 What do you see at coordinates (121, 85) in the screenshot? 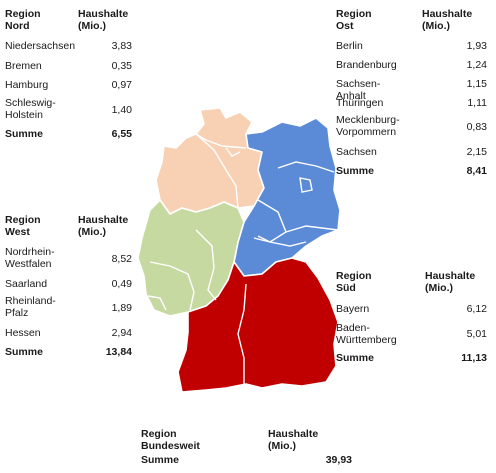
I see `table-row-value: 0,97` at bounding box center [121, 85].